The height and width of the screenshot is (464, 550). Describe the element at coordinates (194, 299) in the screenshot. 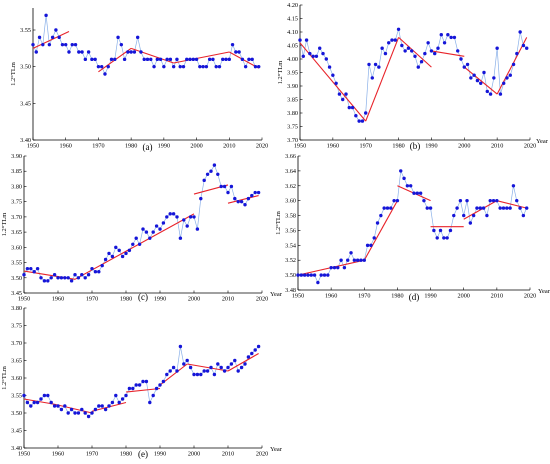

I see `x-tick-label: 2000` at that location.